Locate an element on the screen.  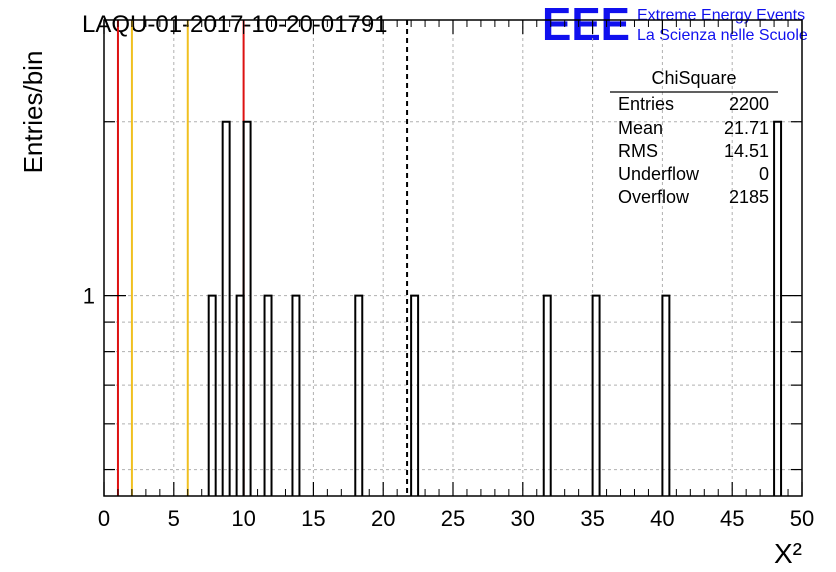
x-tick-label: 35 is located at coordinates (592, 518).